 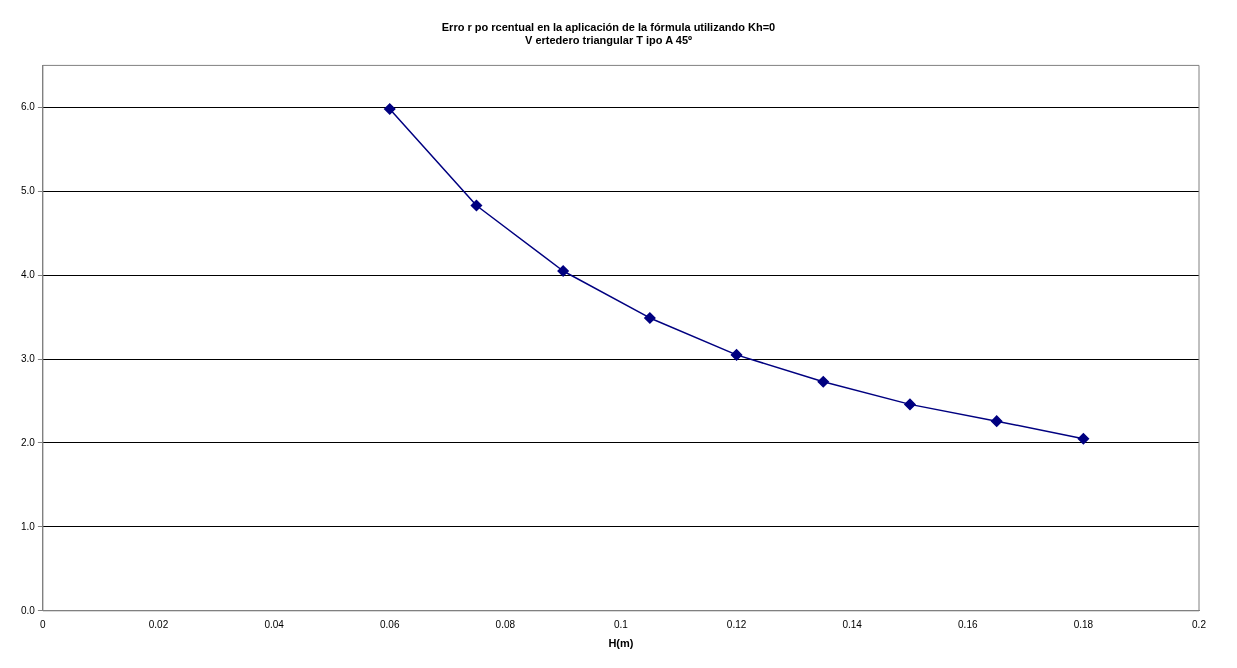 I want to click on y-tick-label: 1.0, so click(x=28, y=526).